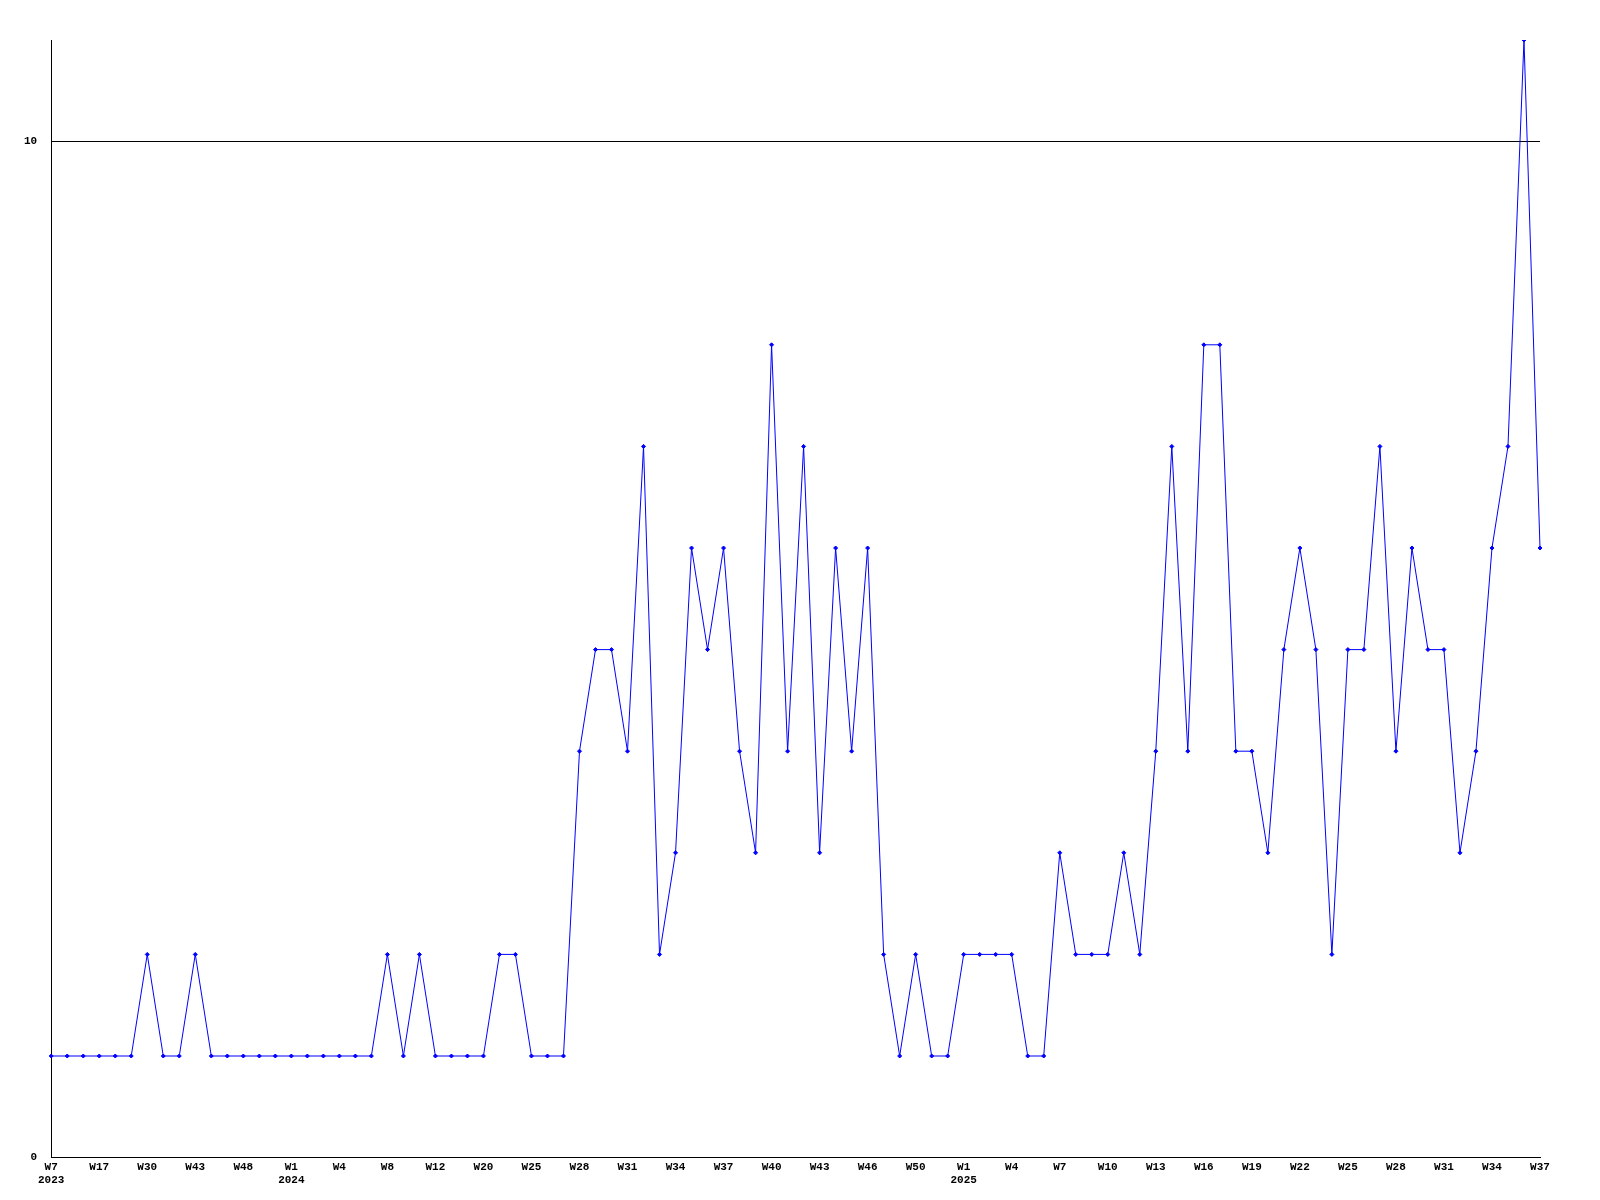  What do you see at coordinates (291, 1173) in the screenshot?
I see `x-tick-label: W1 2024` at bounding box center [291, 1173].